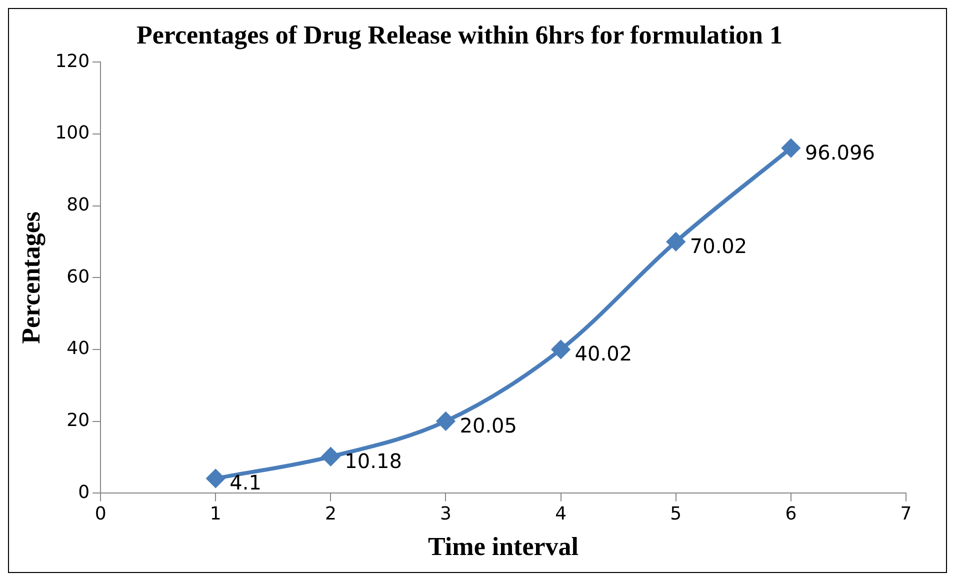  I want to click on x-tick-label: 3, so click(446, 514).